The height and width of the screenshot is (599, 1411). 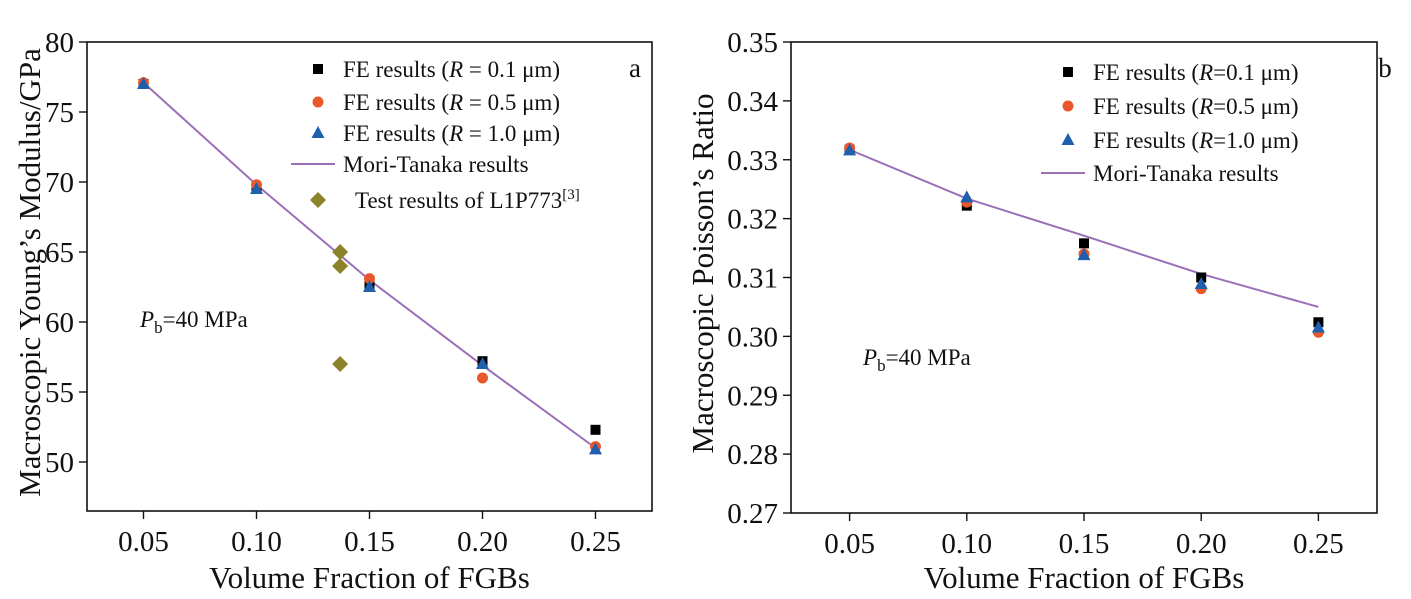 I want to click on y-tick-label: 0.32, so click(x=752, y=220).